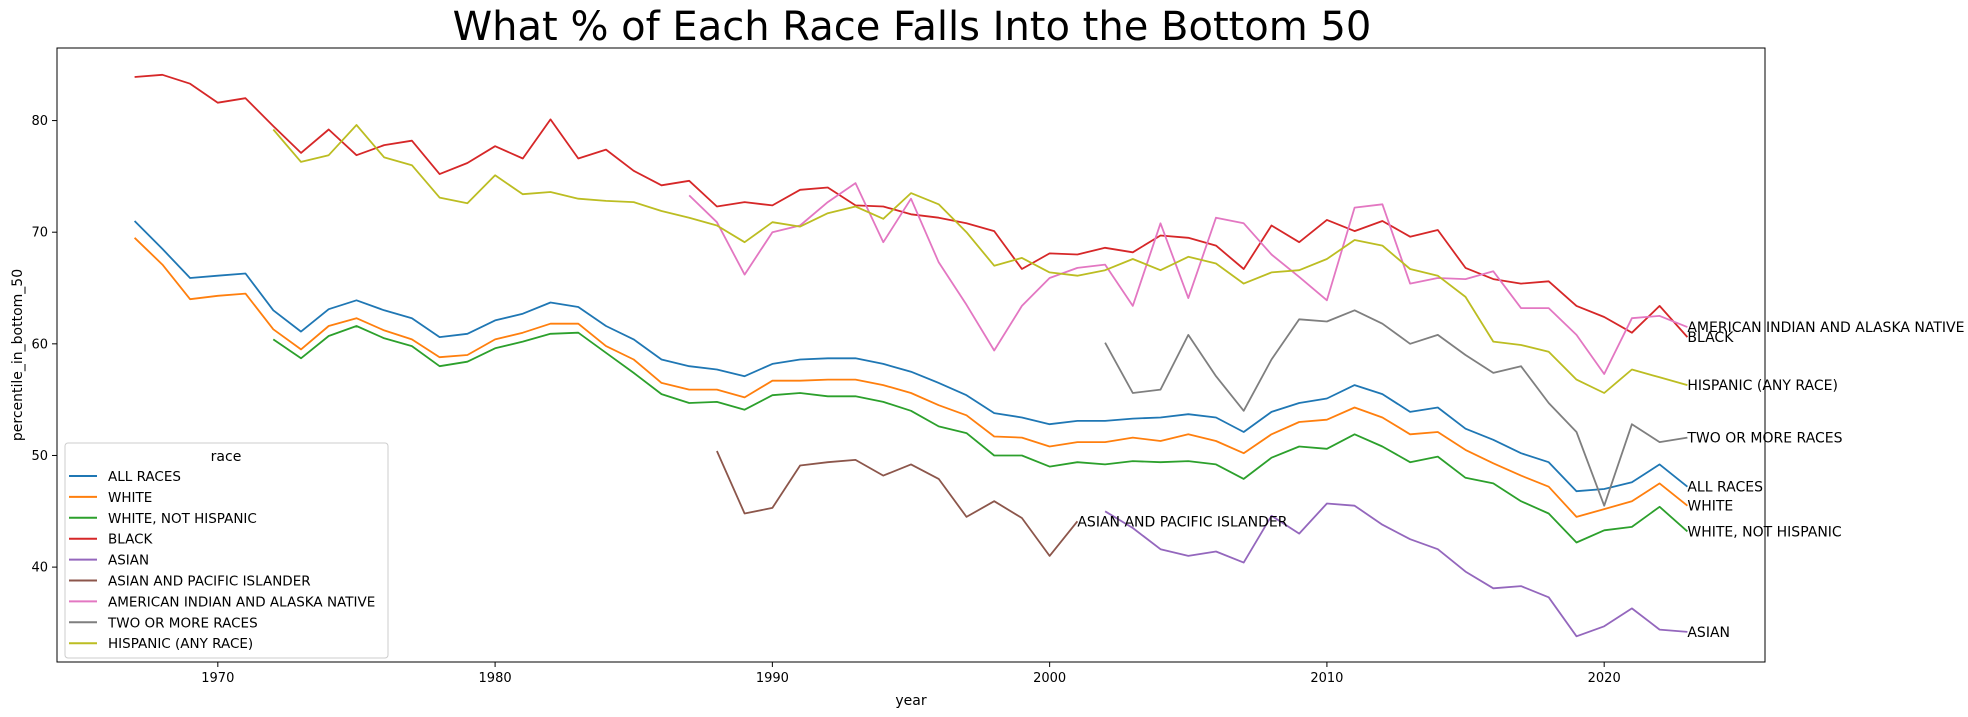 The height and width of the screenshot is (717, 1968). Describe the element at coordinates (241, 602) in the screenshot. I see `legend-label-american-indian-and-alaska-native: AMERICAN INDIAN AND ALASKA NATIVE` at that location.